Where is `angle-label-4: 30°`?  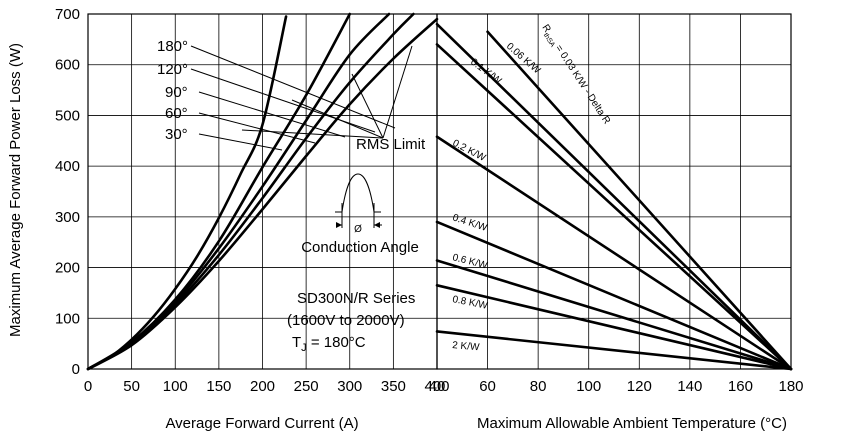 angle-label-4: 30° is located at coordinates (176, 134).